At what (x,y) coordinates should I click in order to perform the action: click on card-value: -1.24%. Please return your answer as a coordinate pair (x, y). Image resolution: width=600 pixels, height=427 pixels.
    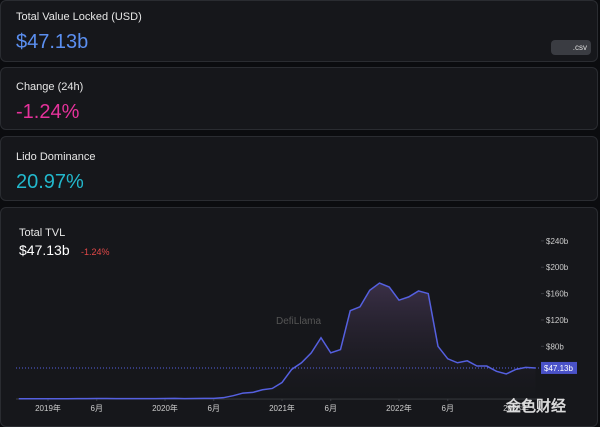
    Looking at the image, I should click on (48, 112).